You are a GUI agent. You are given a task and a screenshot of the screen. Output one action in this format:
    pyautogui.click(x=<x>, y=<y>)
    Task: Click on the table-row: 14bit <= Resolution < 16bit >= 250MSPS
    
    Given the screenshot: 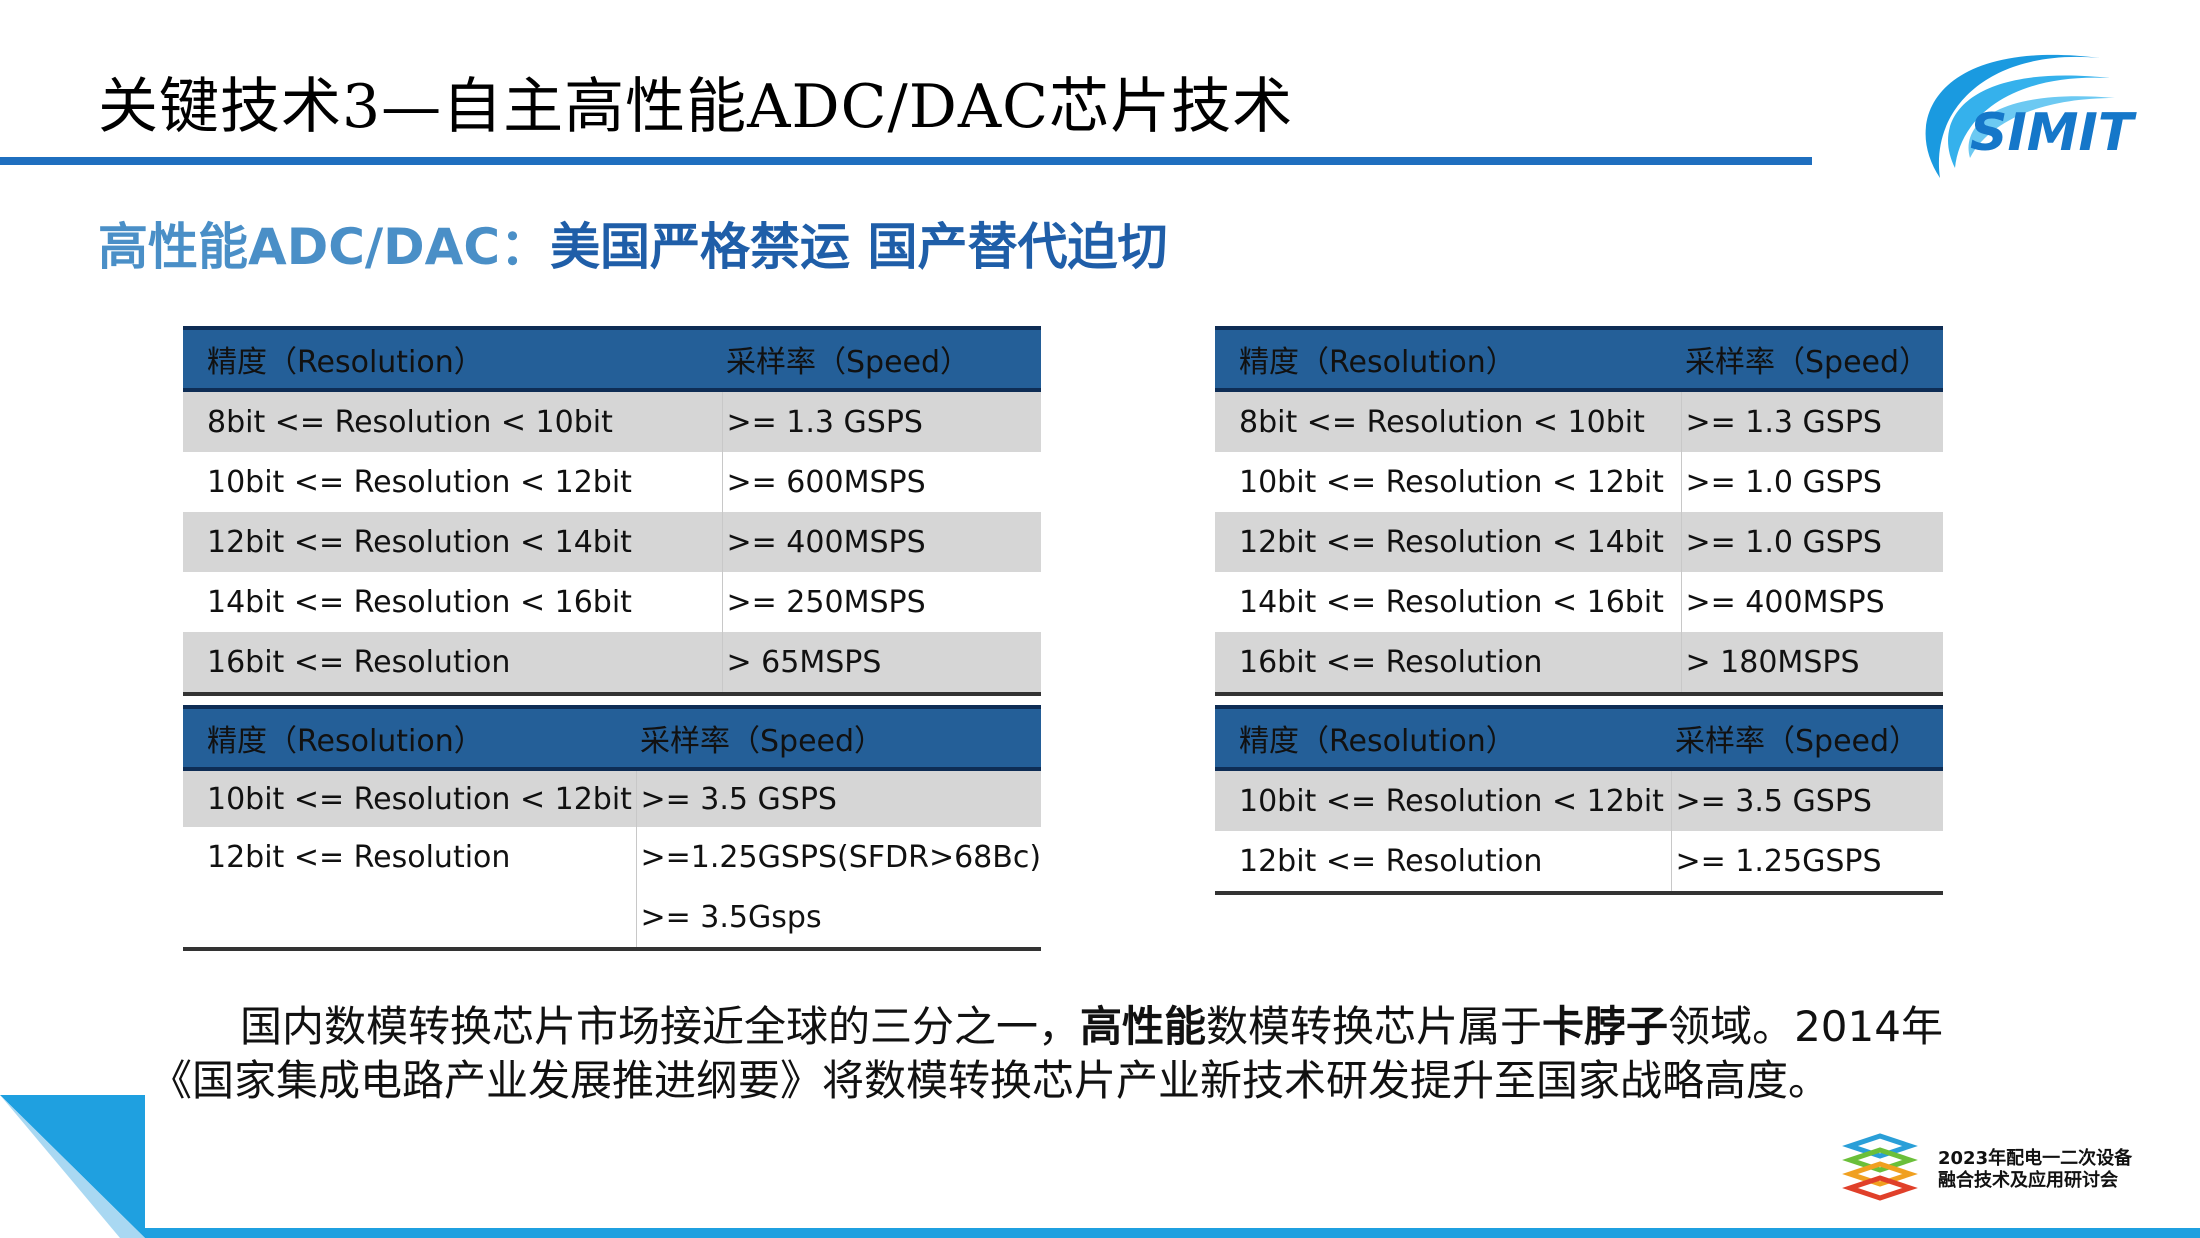 What is the action you would take?
    pyautogui.click(x=612, y=602)
    